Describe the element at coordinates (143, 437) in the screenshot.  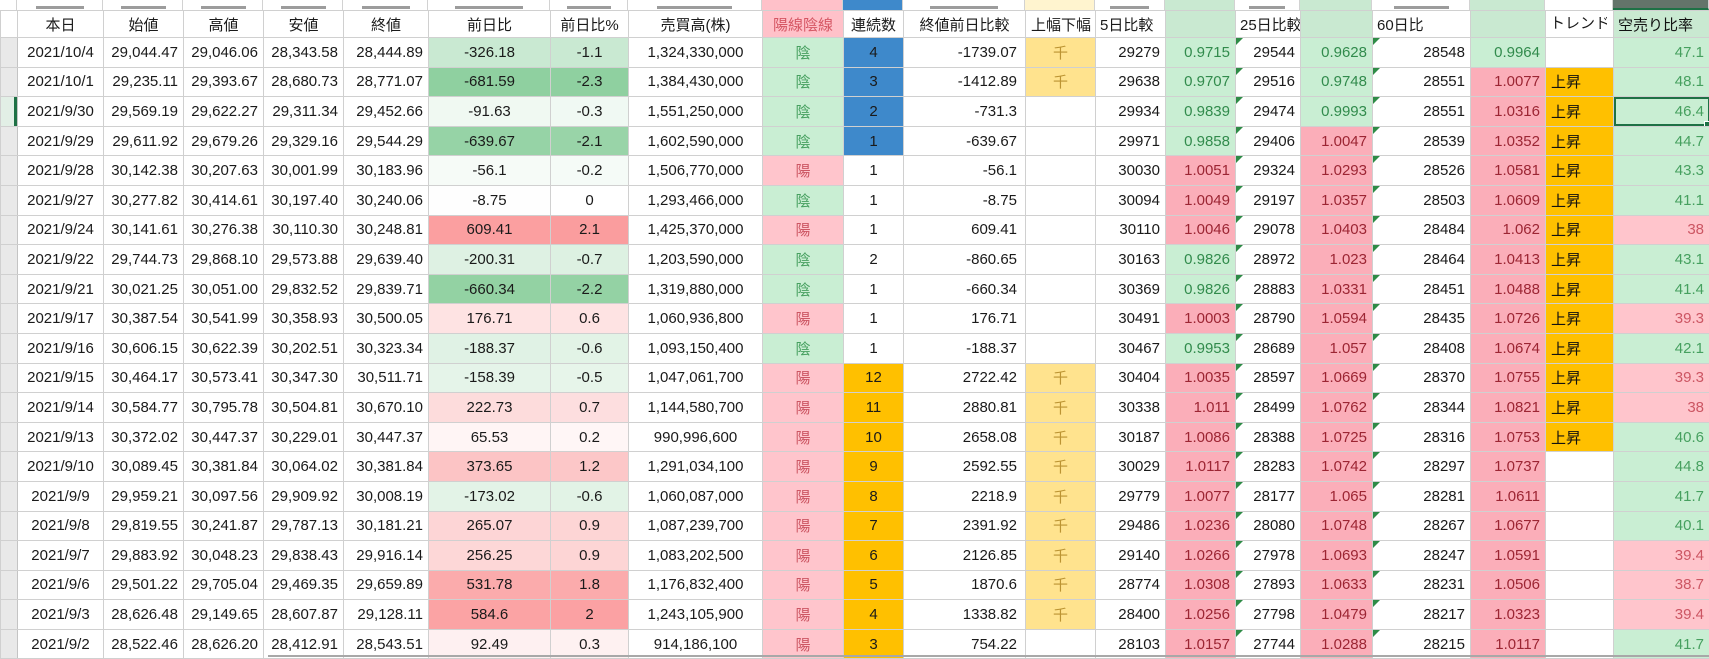
I see `cell-open: 30,372.02` at that location.